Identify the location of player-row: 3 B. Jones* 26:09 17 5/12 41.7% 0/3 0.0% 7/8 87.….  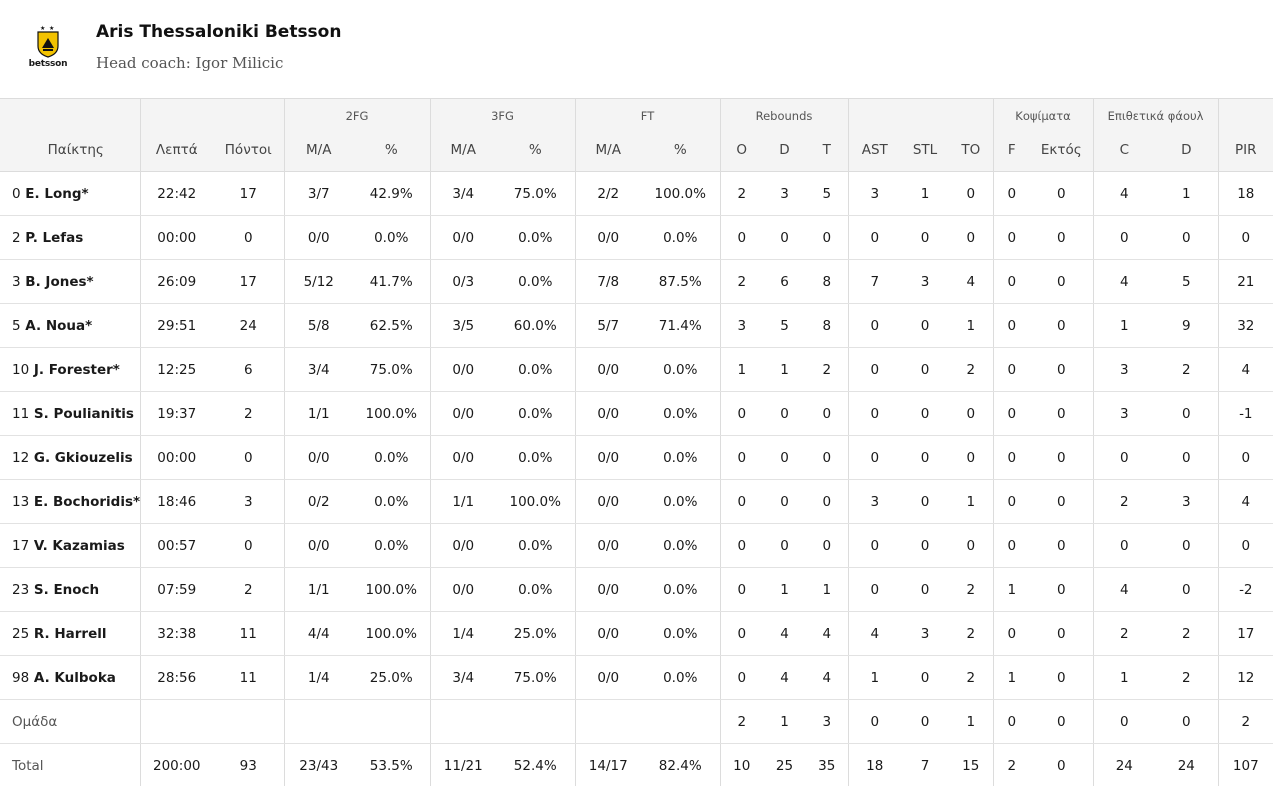
(636, 281).